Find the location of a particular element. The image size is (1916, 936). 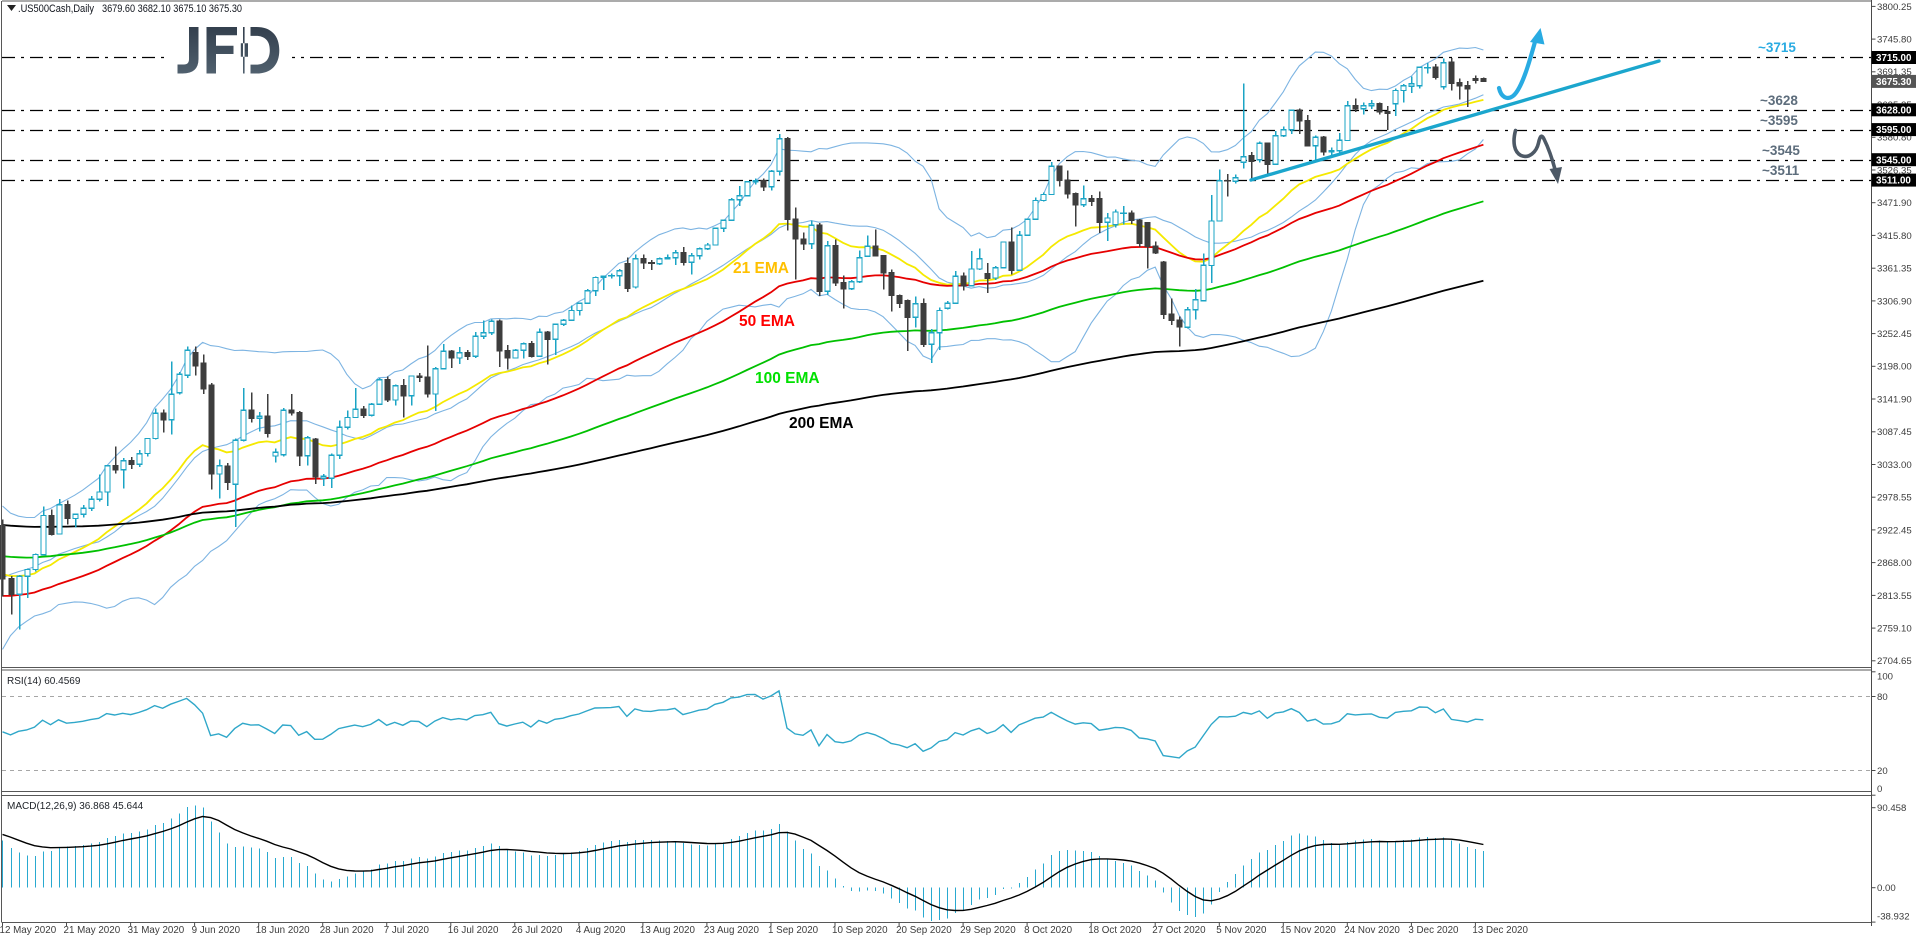

svg-text: 3595.00 is located at coordinates (1894, 130).